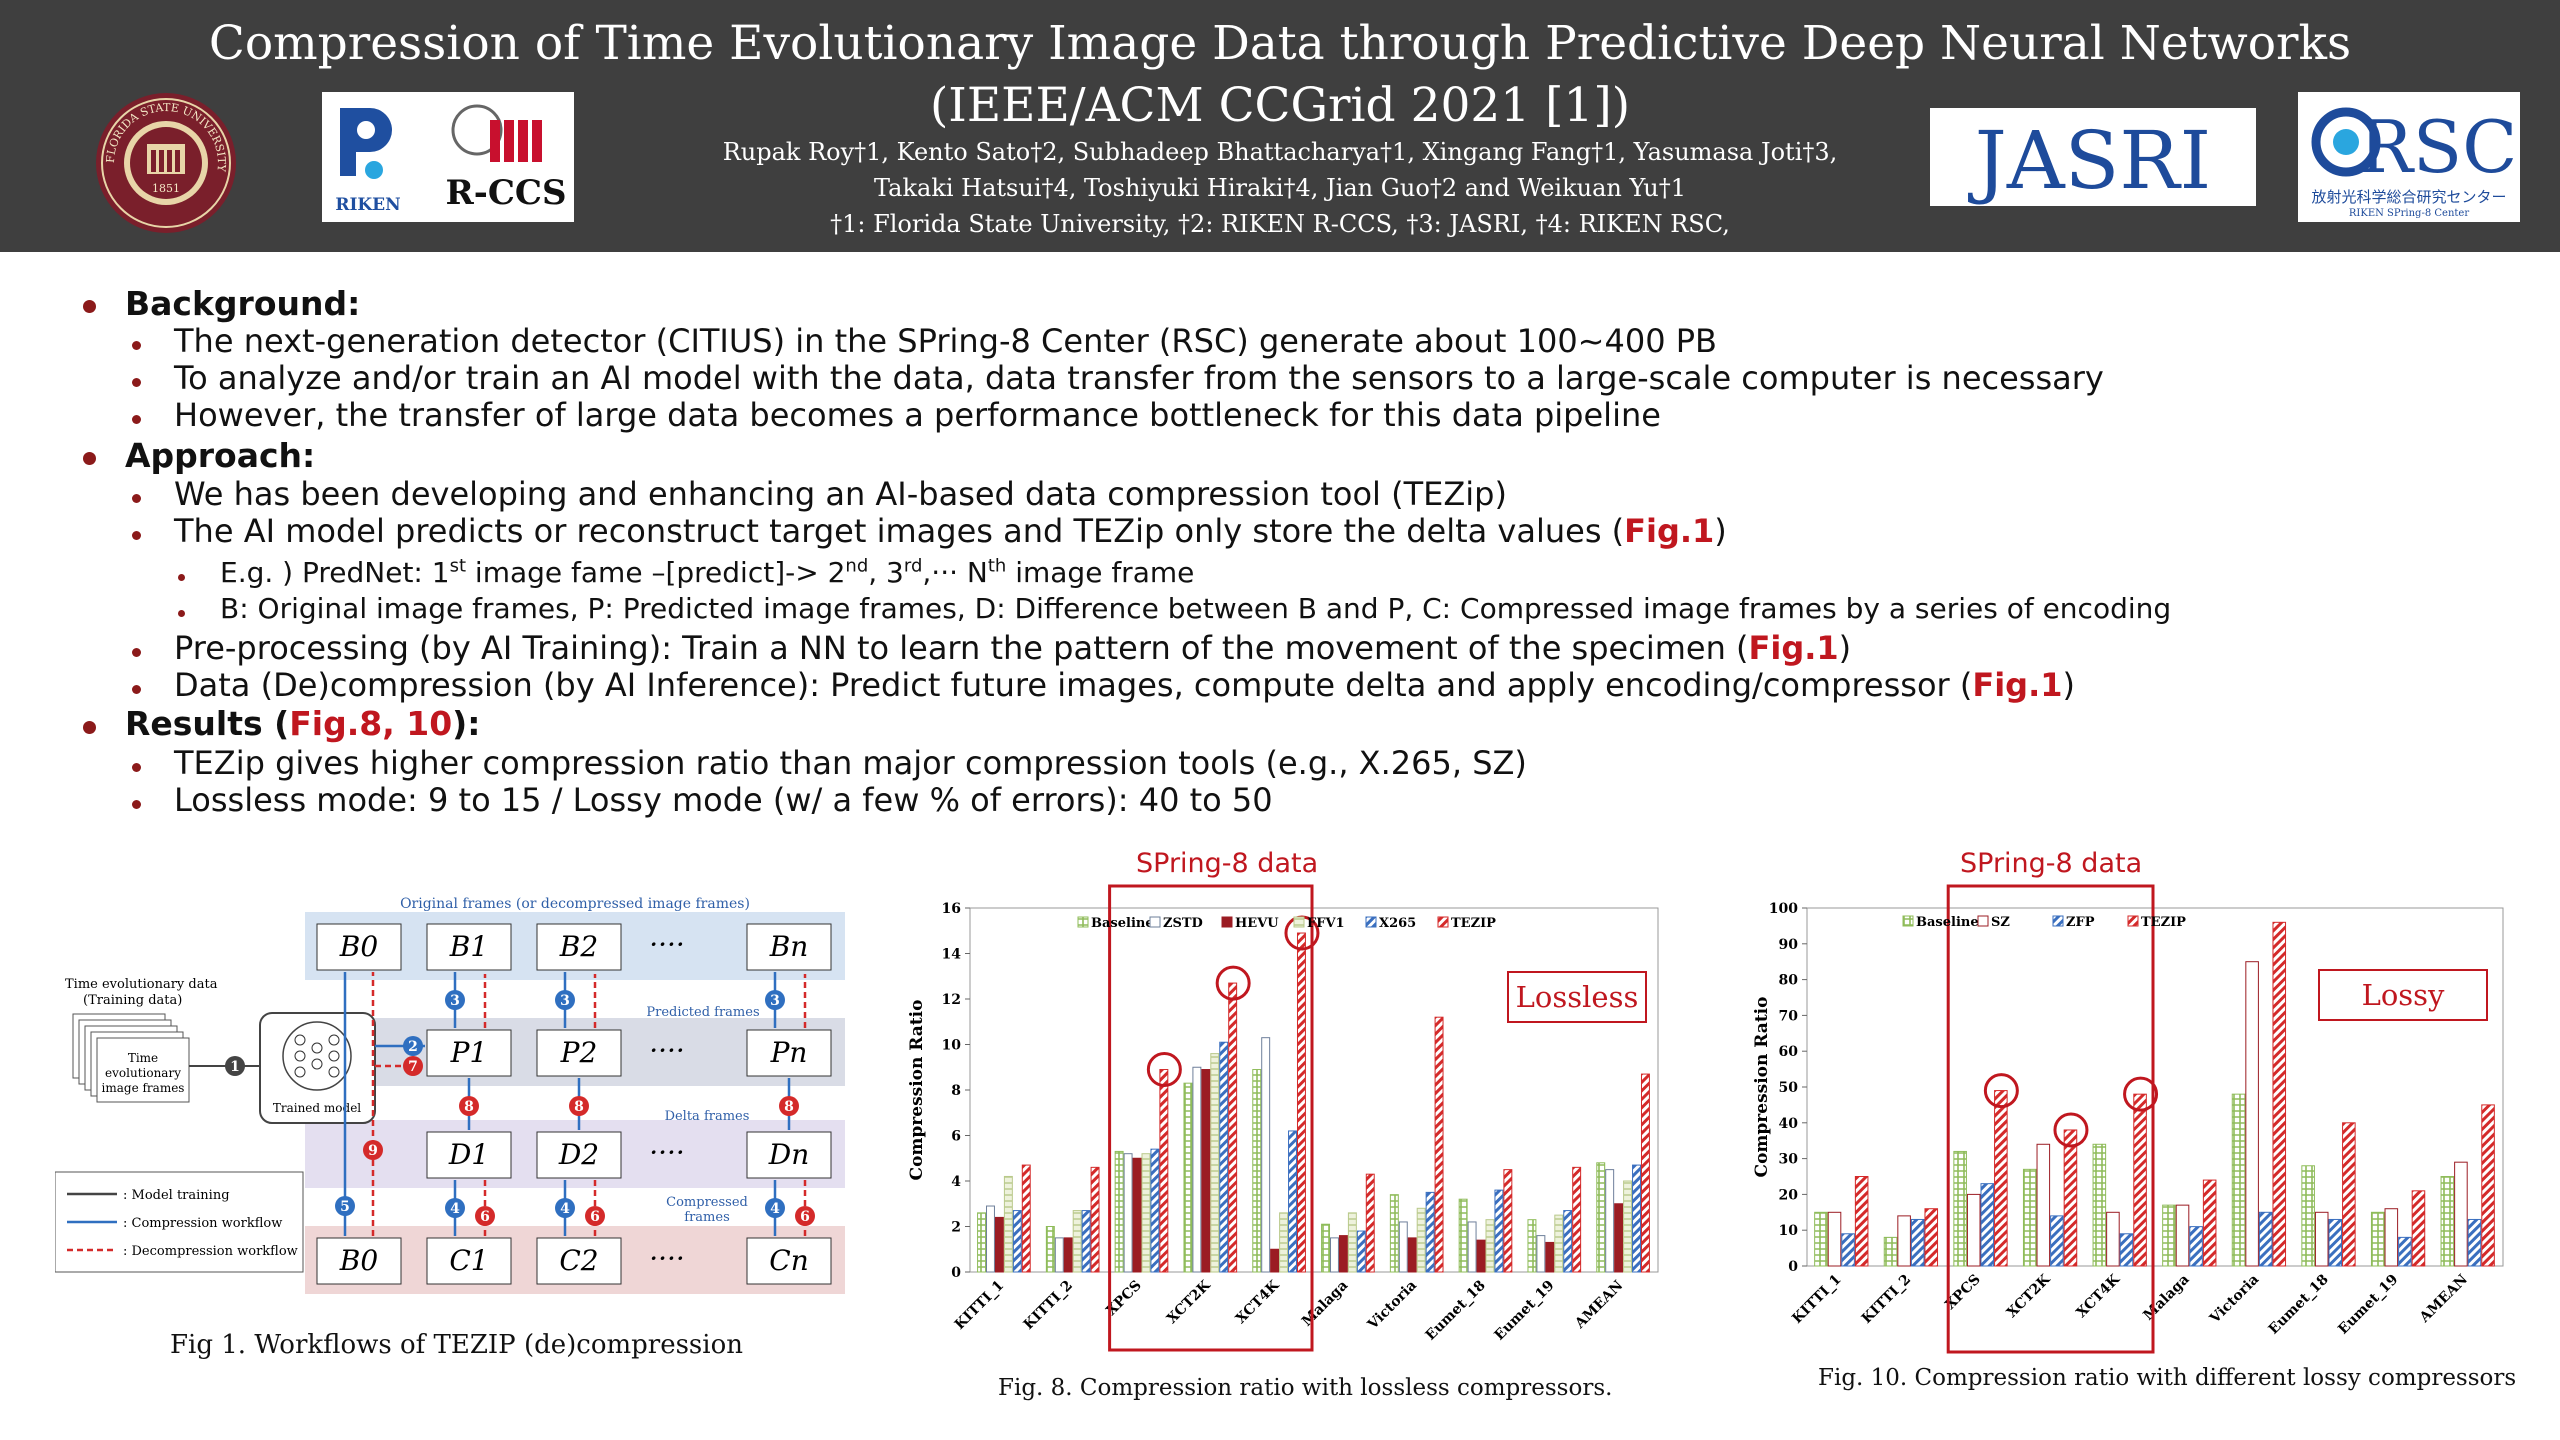  I want to click on bar-tezip-xct4k, so click(1301, 1102).